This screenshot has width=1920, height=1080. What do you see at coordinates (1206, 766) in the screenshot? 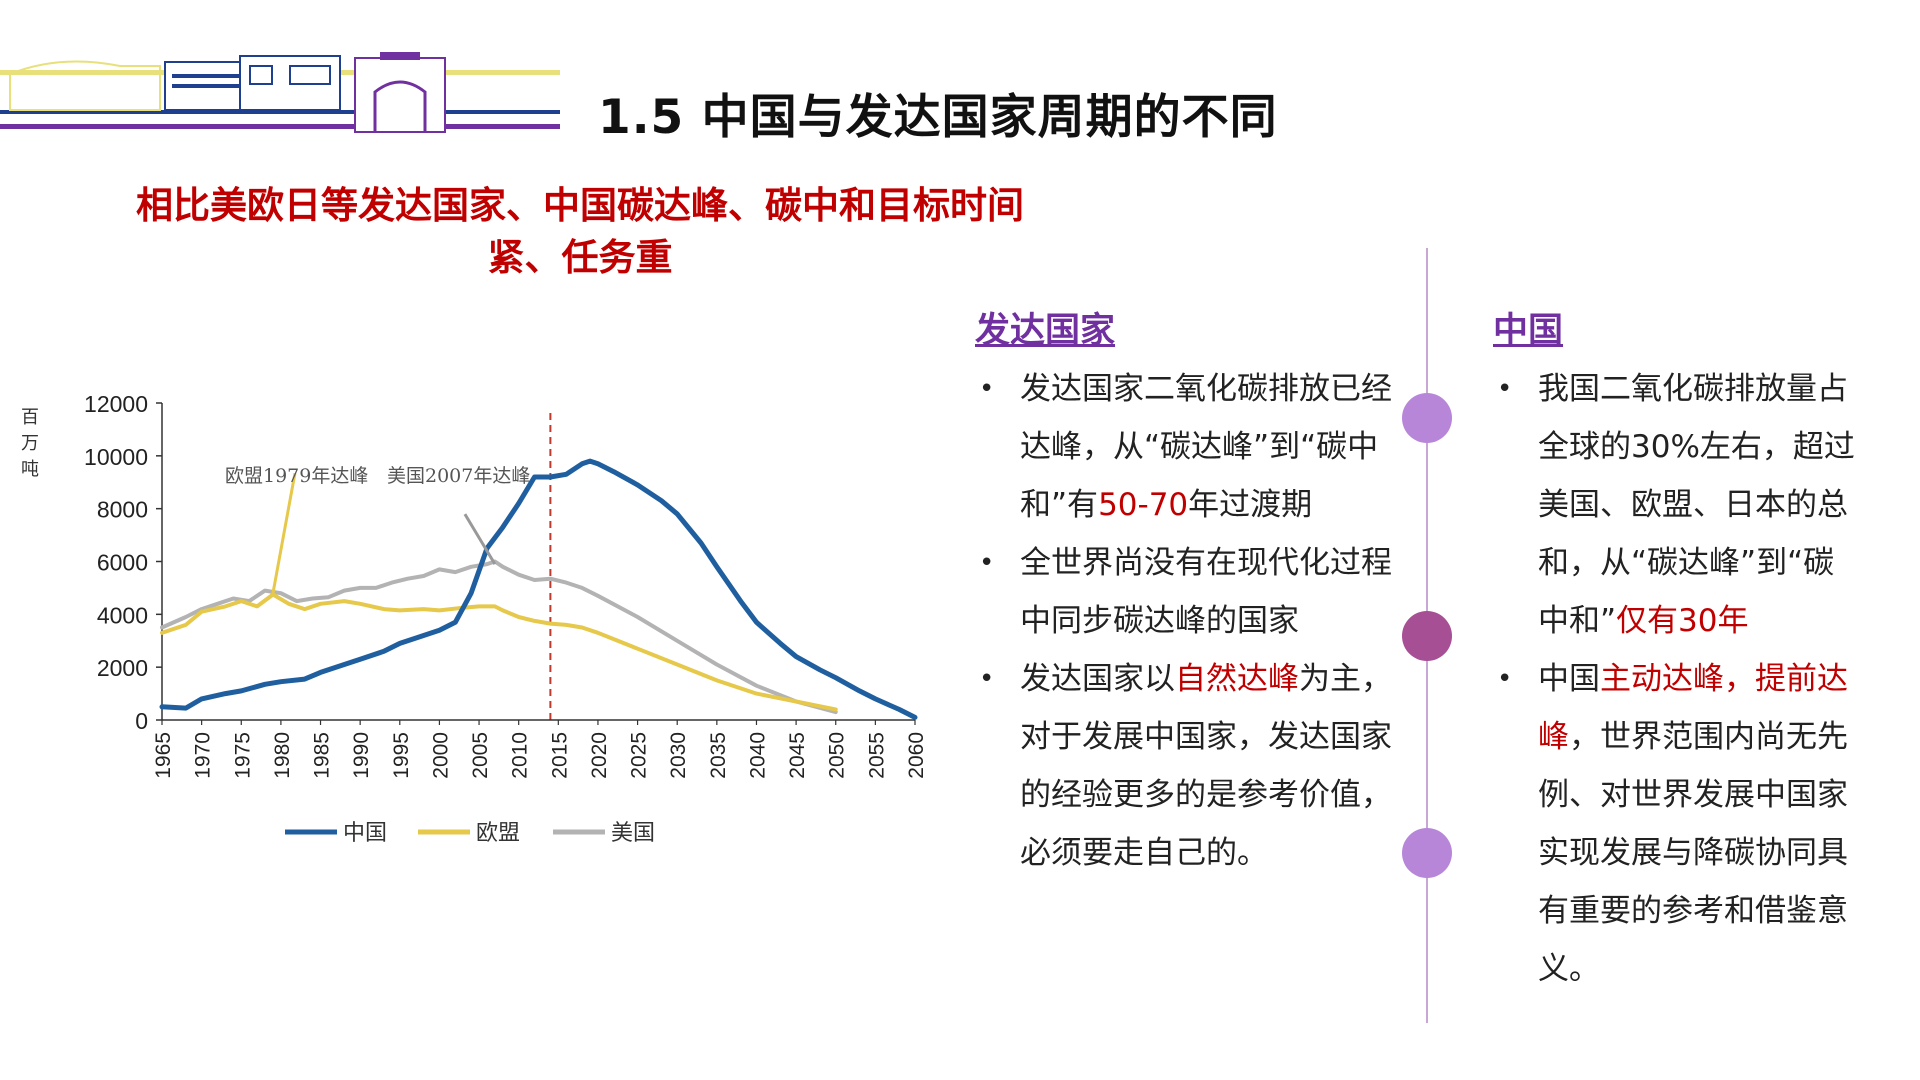
I see `bullet-text: 为主，对于发展中国家，发达国家的经验更多的是参考价值，必须要走自己的。` at bounding box center [1206, 766].